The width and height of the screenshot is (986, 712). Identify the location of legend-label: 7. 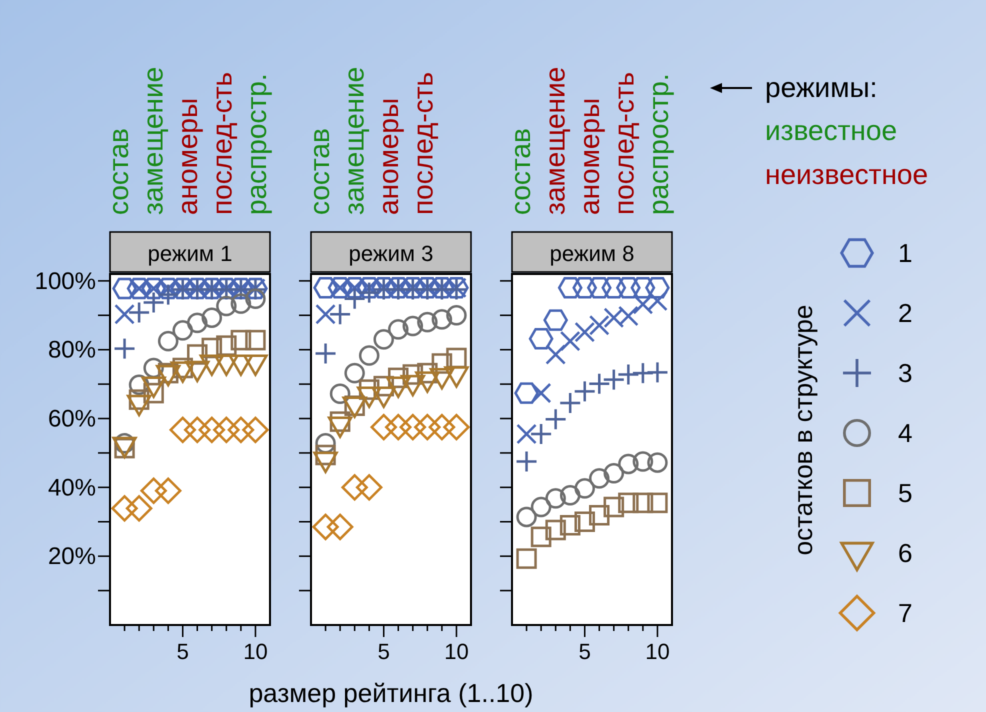
(905, 613).